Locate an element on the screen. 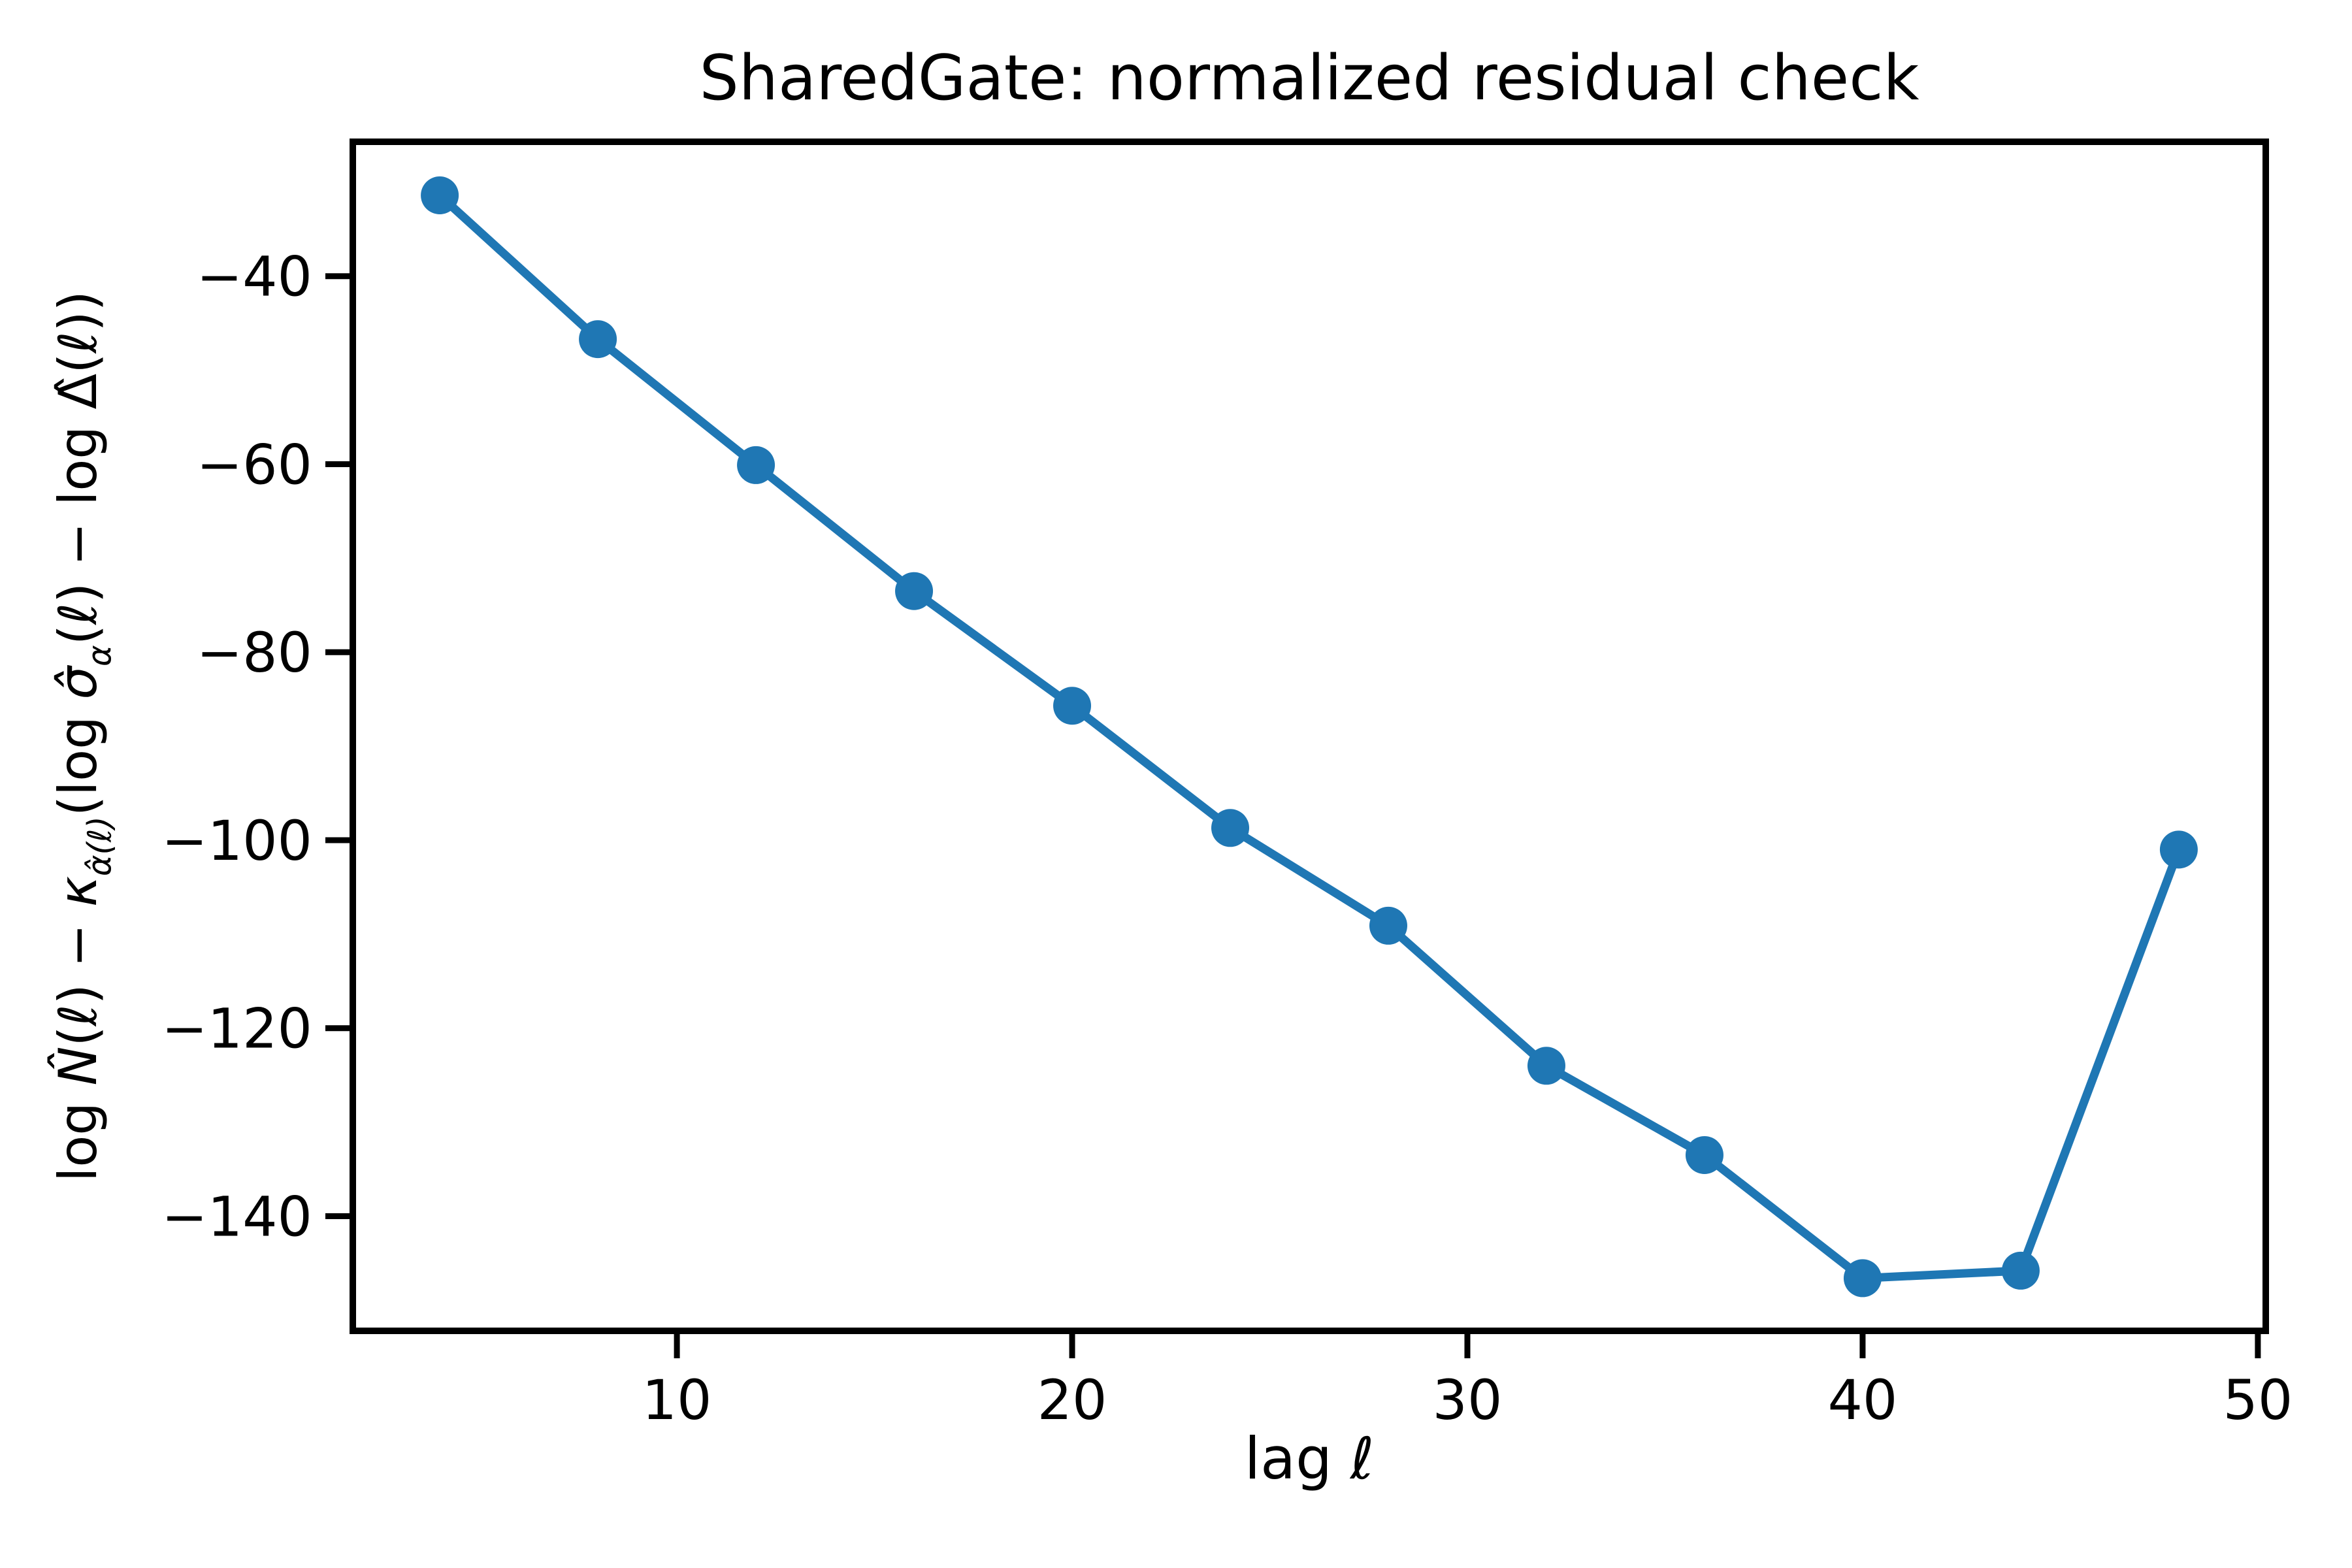 The image size is (2352, 1568). y-tick-label: −120 is located at coordinates (236, 1029).